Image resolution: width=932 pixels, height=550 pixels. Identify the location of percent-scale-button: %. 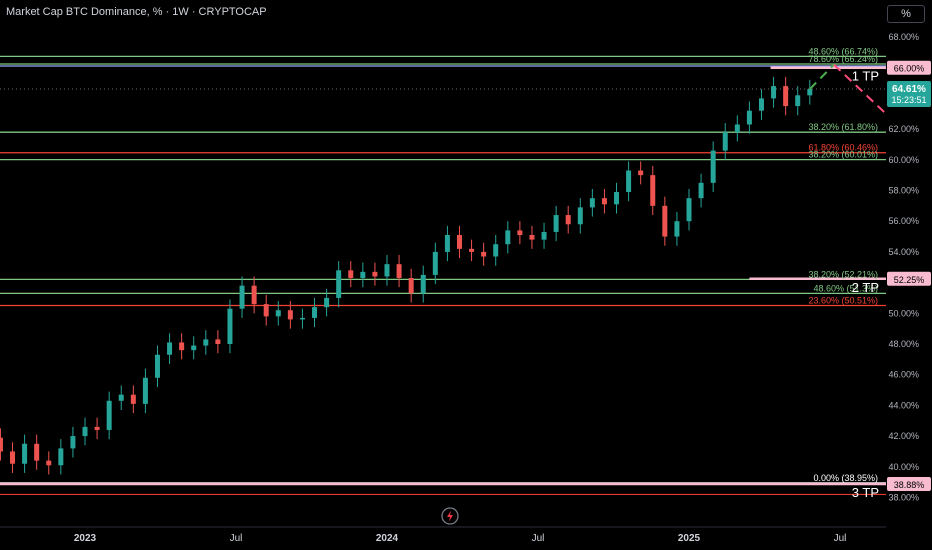
(906, 14).